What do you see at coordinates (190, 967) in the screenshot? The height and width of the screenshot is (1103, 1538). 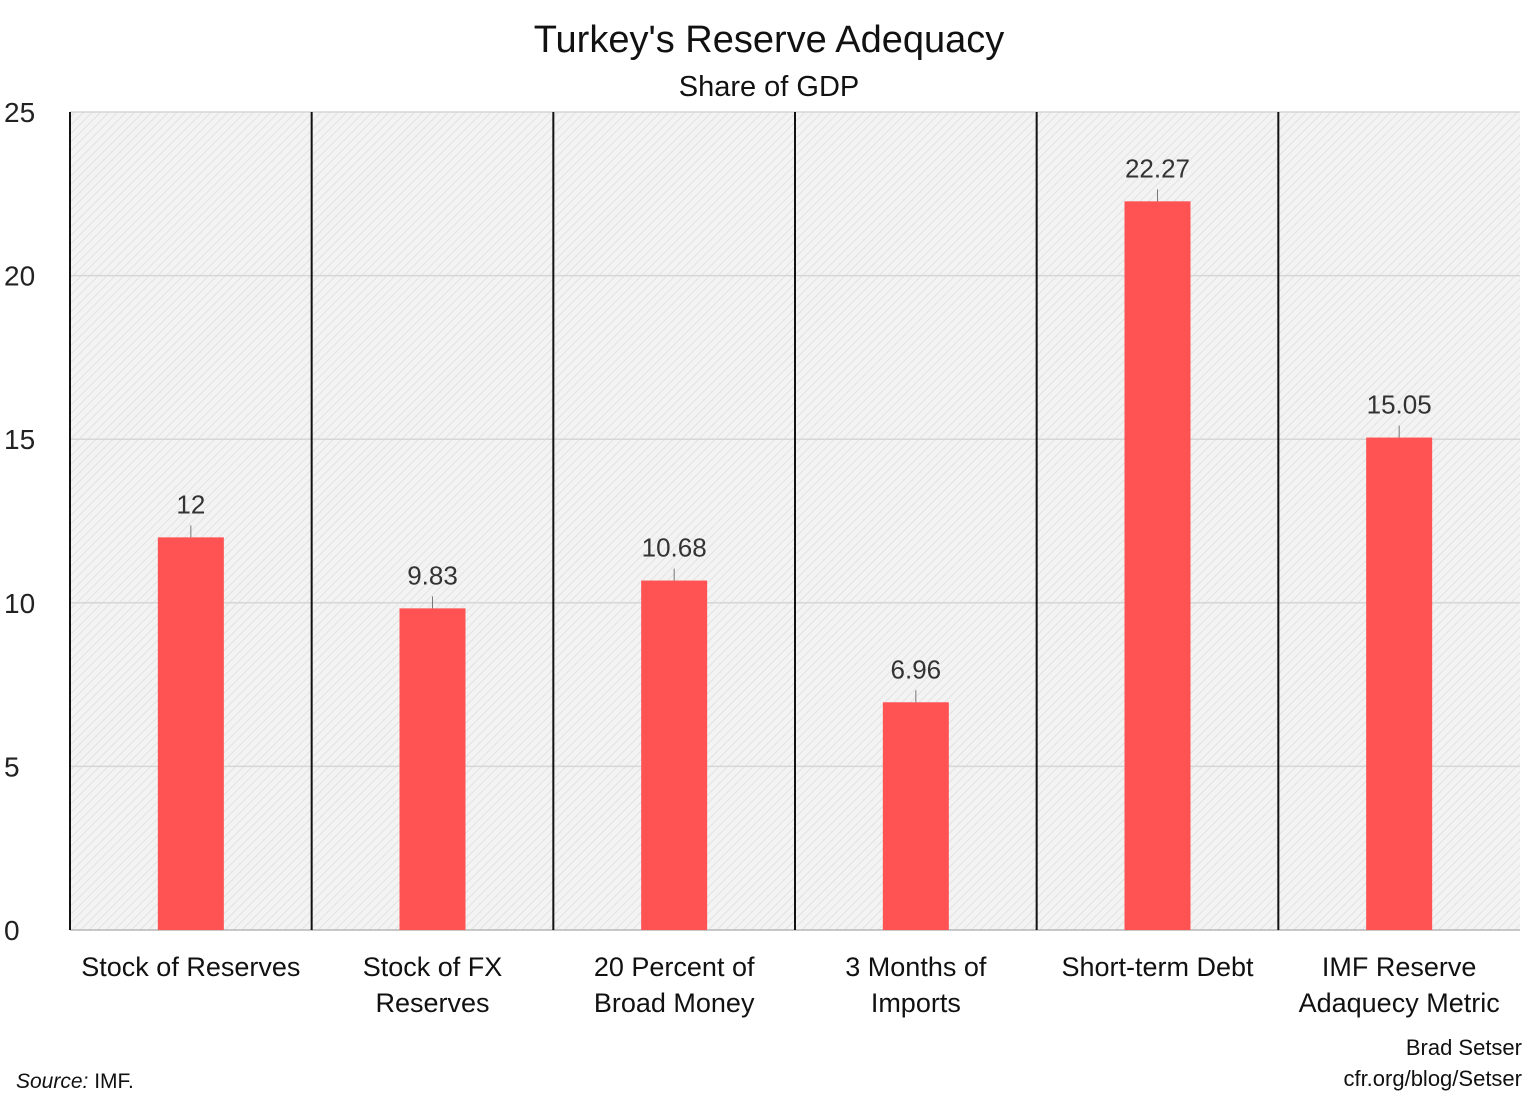 I see `x-tick-label: Stock of Reserves` at bounding box center [190, 967].